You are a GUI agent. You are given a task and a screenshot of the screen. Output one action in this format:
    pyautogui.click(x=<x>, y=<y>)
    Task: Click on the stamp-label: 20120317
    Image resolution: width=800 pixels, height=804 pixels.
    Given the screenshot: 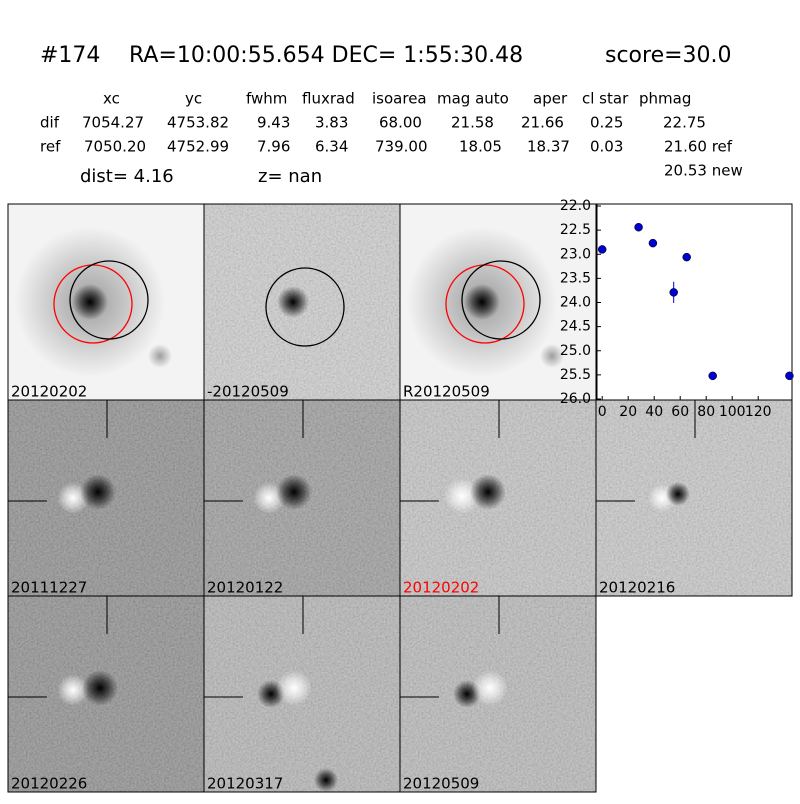 What is the action you would take?
    pyautogui.click(x=245, y=784)
    